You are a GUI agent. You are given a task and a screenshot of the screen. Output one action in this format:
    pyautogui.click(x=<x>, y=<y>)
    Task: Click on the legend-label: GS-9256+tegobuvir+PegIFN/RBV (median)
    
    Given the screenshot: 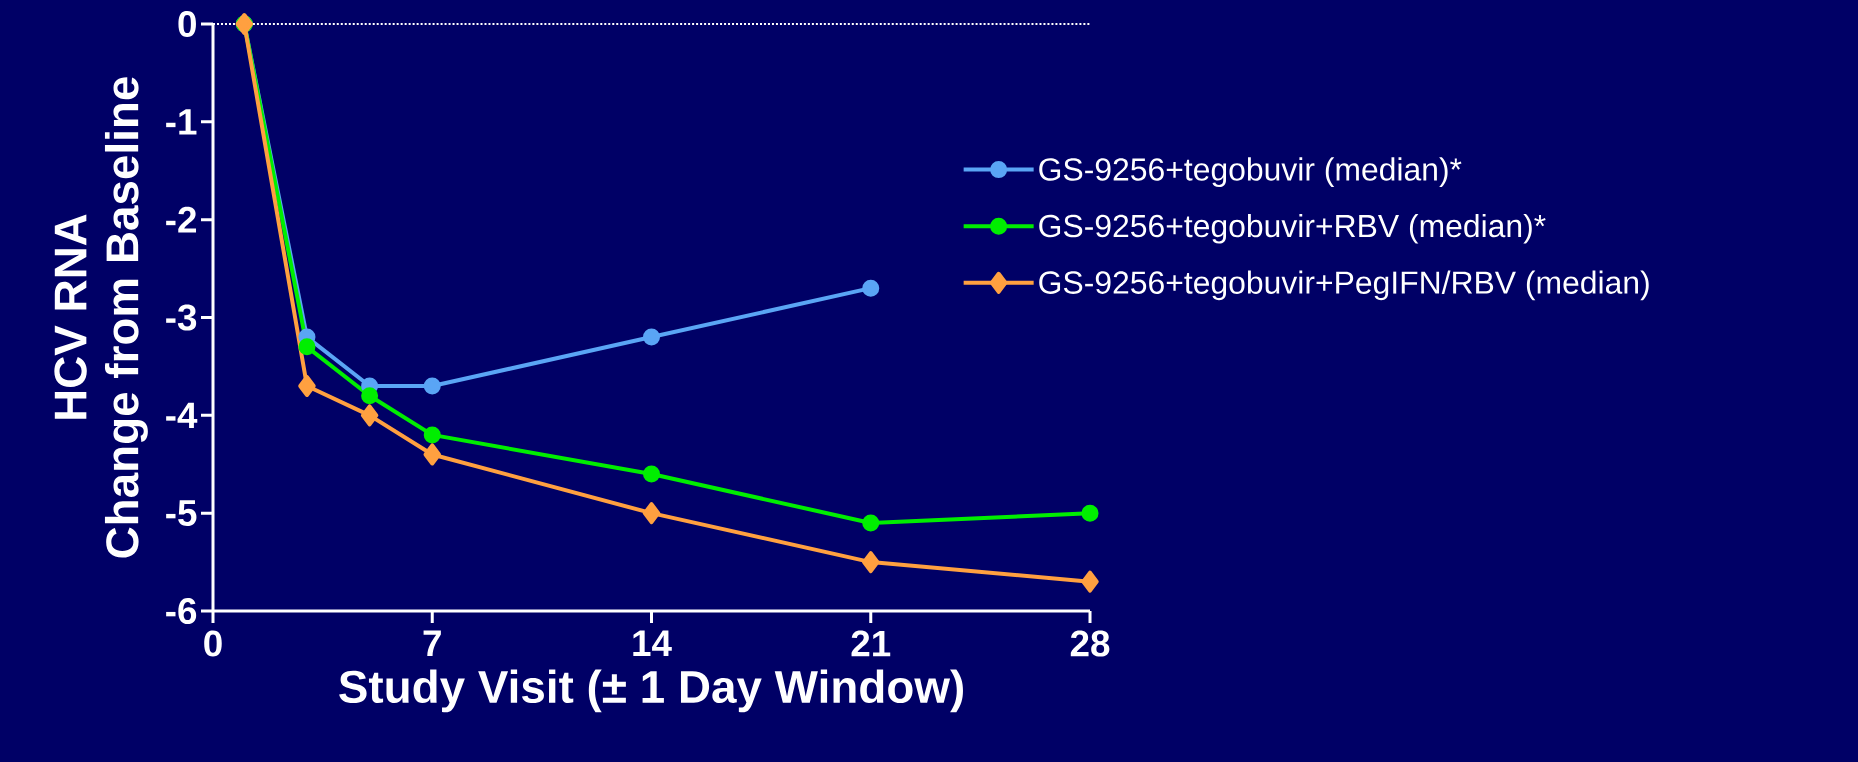 What is the action you would take?
    pyautogui.click(x=1344, y=285)
    